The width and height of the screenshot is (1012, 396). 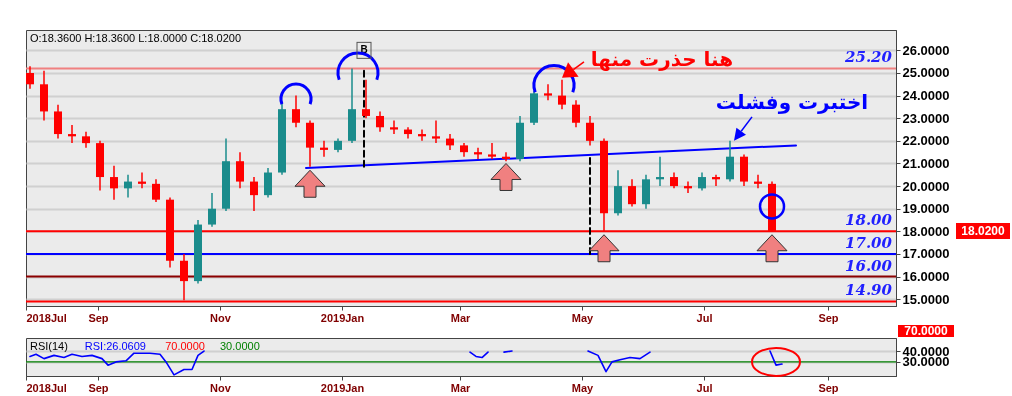 What do you see at coordinates (926, 163) in the screenshot?
I see `y-tick-label: 21.0000` at bounding box center [926, 163].